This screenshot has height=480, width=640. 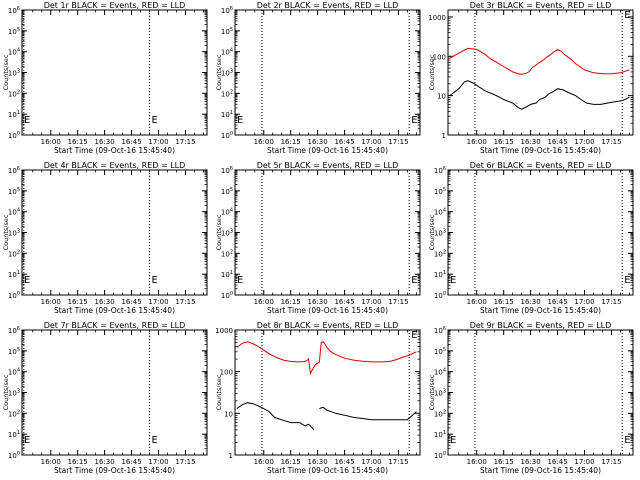 I want to click on lld-series-line, so click(x=326, y=358).